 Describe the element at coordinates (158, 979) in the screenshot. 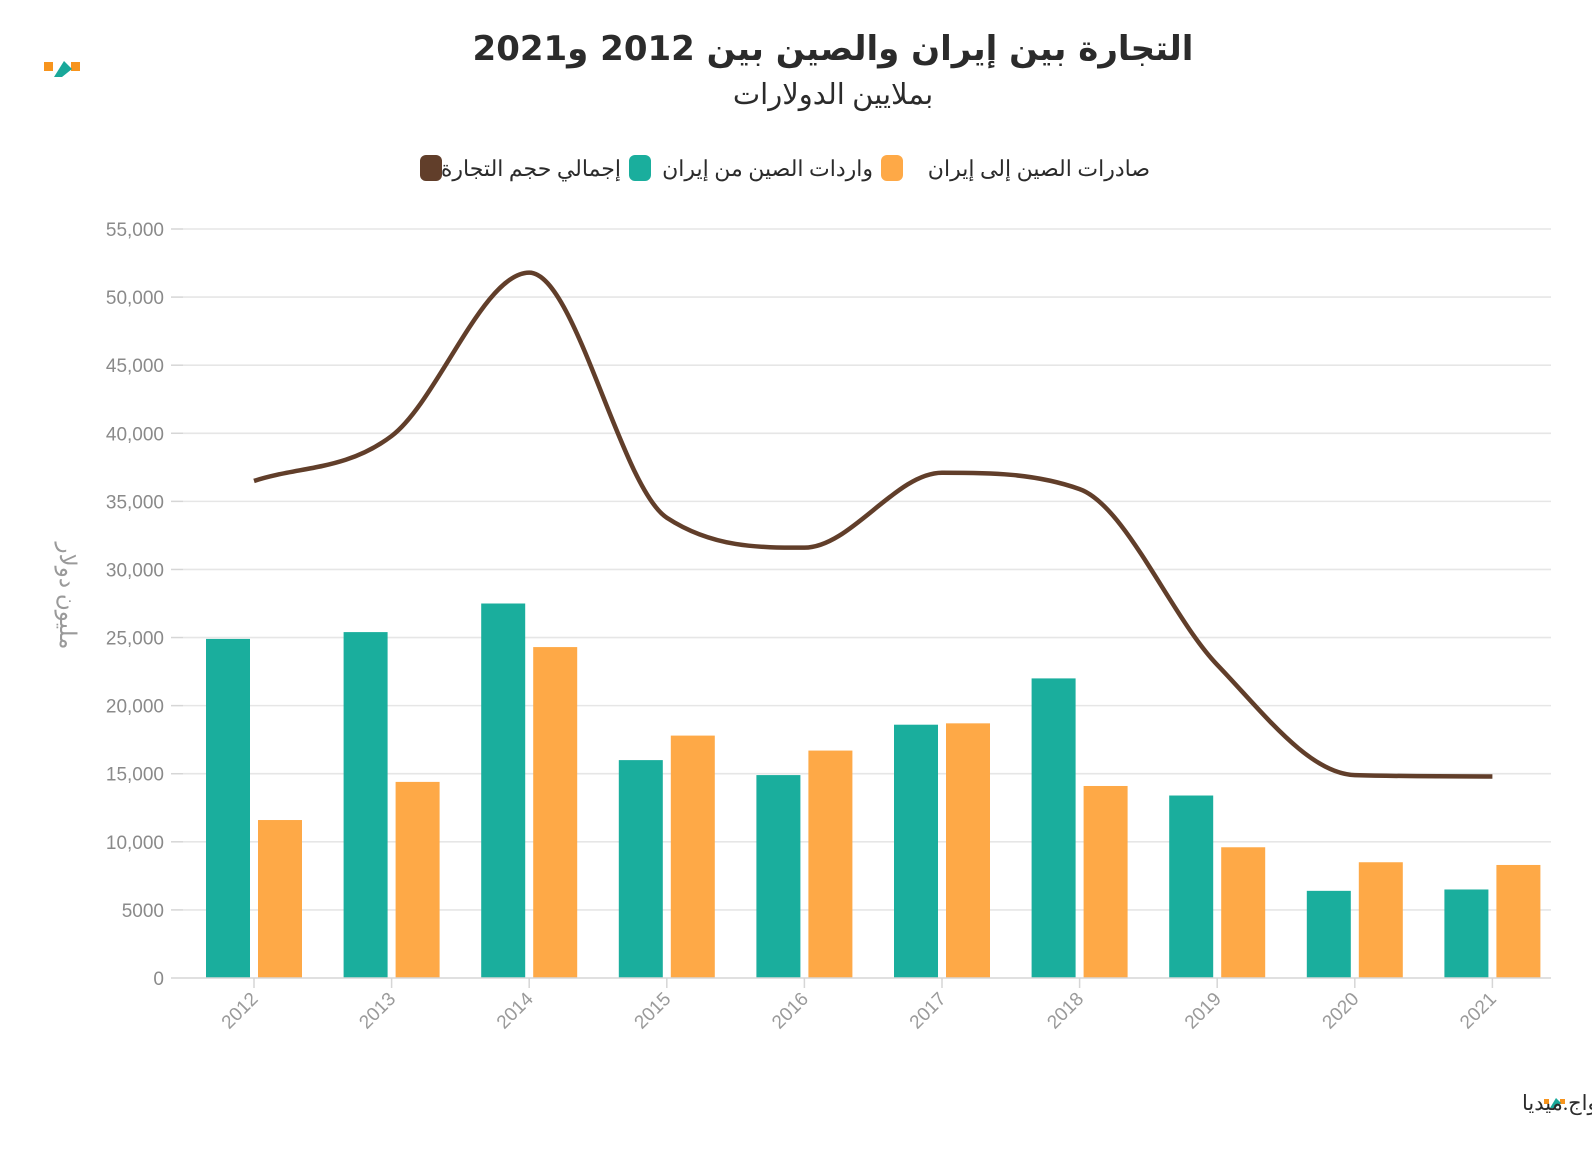

I see `y-tick-label: 0` at that location.